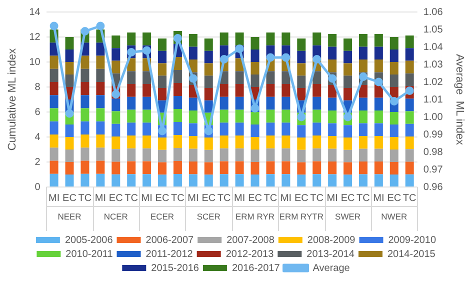 The image size is (474, 283). Describe the element at coordinates (37, 162) in the screenshot. I see `y-tick-label: 2` at that location.